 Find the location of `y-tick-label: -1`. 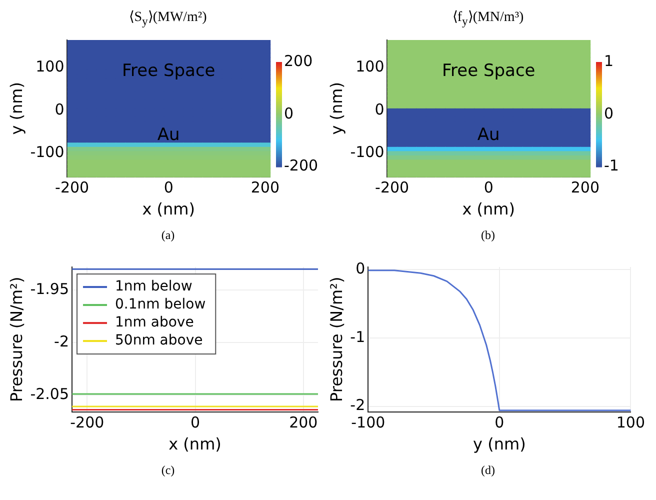

y-tick-label: -1 is located at coordinates (358, 337).